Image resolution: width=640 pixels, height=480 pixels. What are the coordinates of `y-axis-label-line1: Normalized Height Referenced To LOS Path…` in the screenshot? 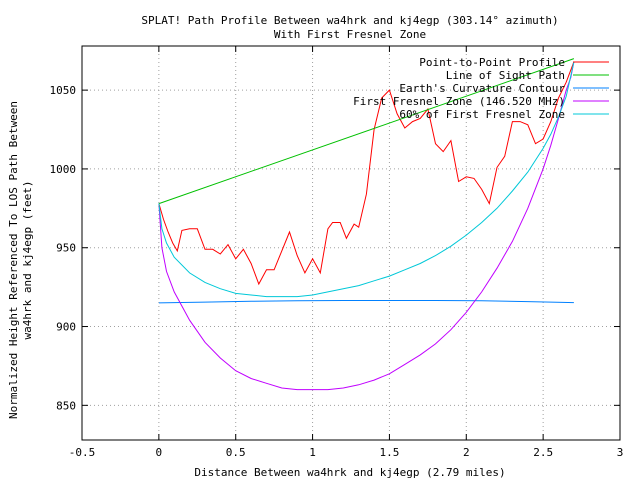 It's located at (13, 260).